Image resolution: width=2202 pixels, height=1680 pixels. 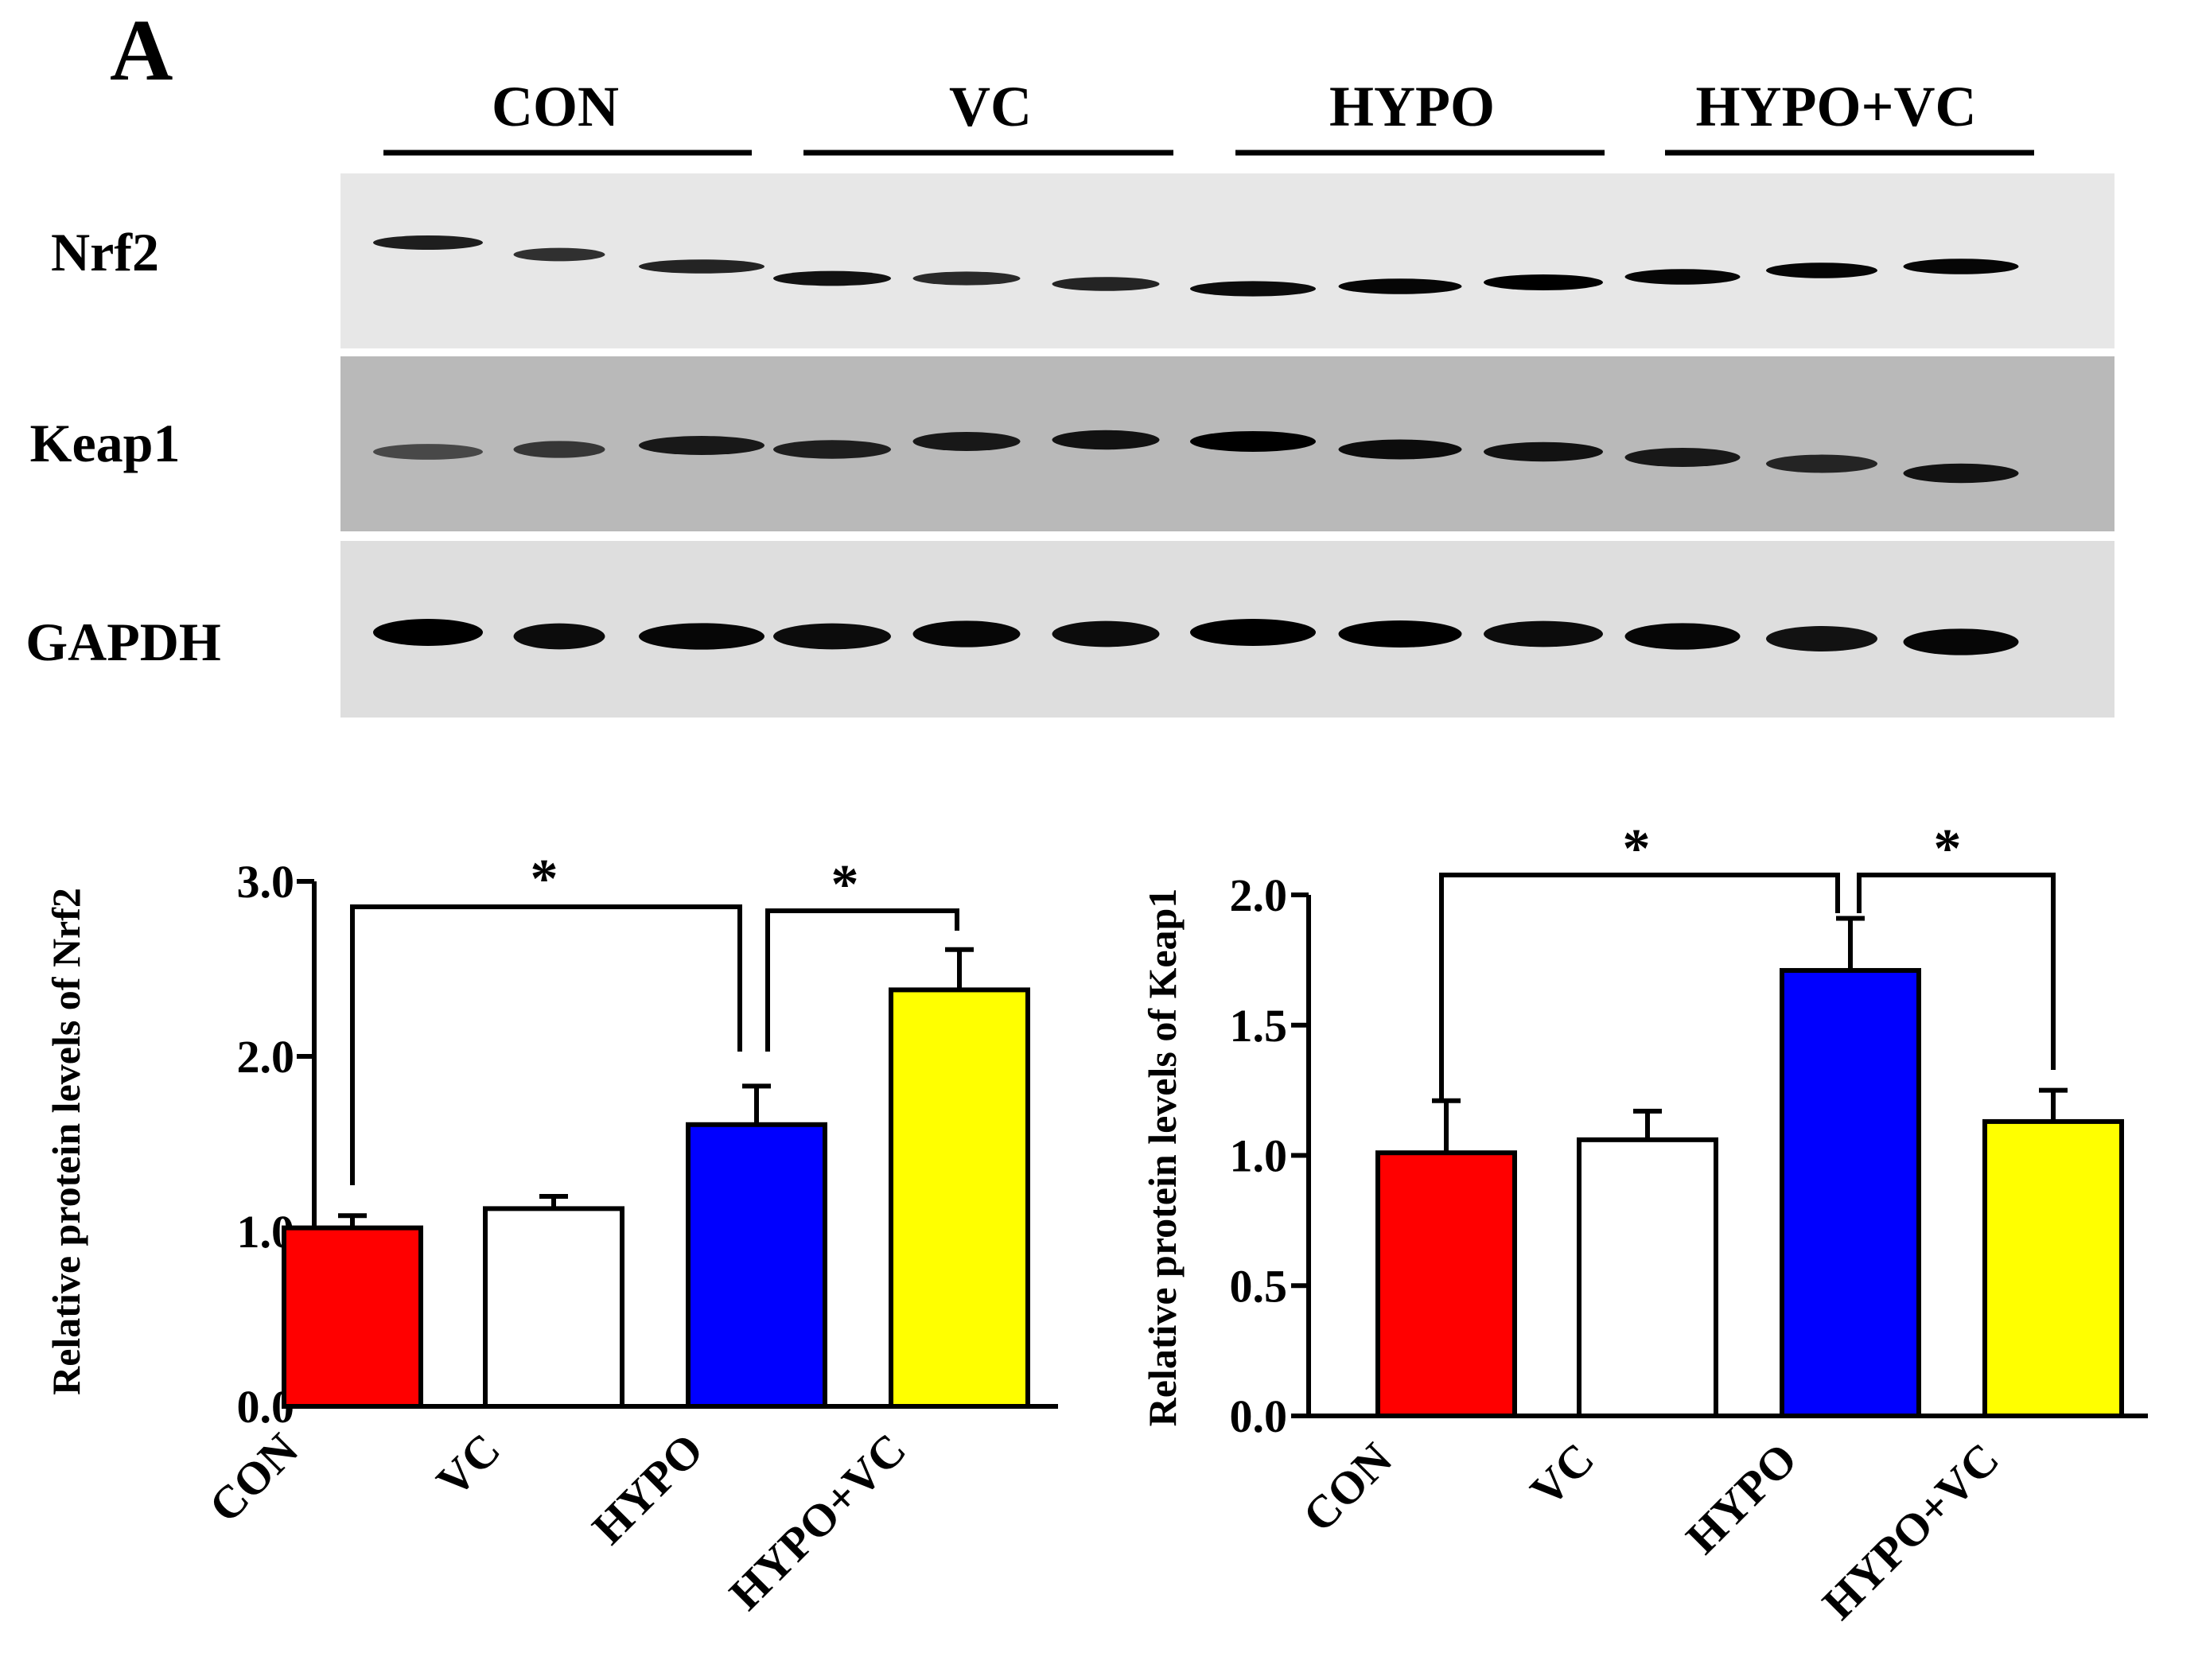 What do you see at coordinates (105, 252) in the screenshot?
I see `blot-row-label: Nrf2` at bounding box center [105, 252].